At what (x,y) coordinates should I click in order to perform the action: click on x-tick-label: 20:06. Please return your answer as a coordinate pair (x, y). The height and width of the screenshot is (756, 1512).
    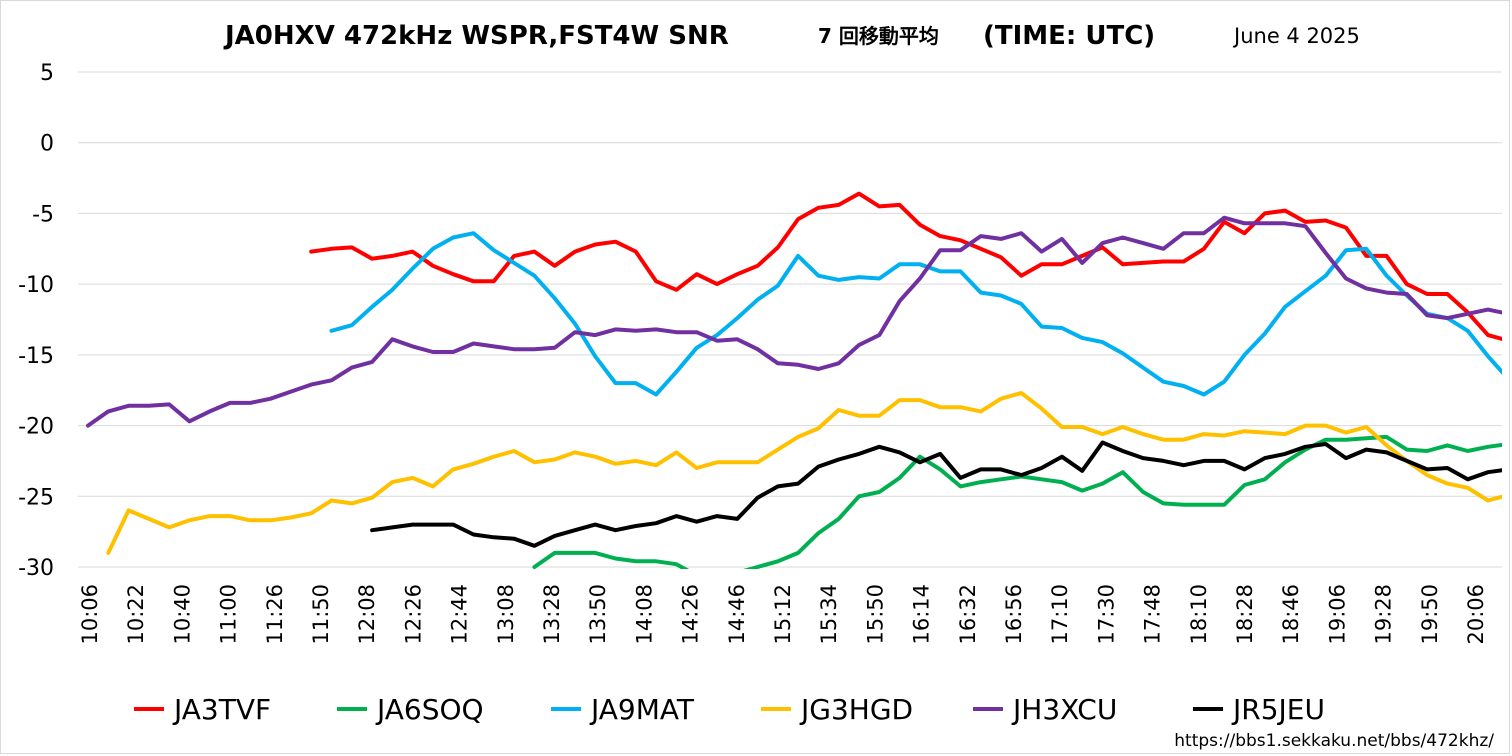
    Looking at the image, I should click on (1476, 614).